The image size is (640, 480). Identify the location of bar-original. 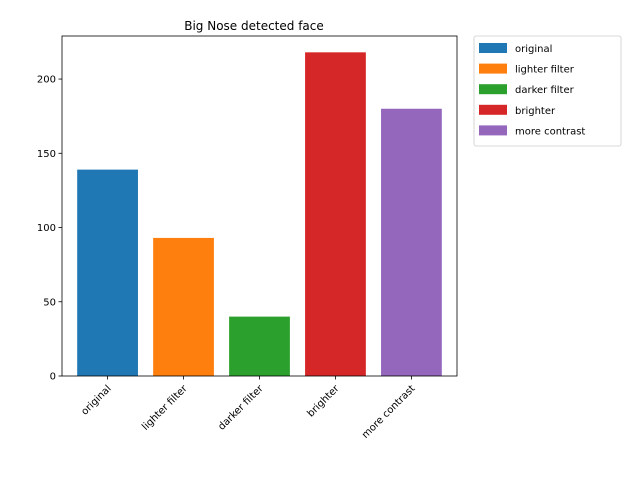
(107, 272).